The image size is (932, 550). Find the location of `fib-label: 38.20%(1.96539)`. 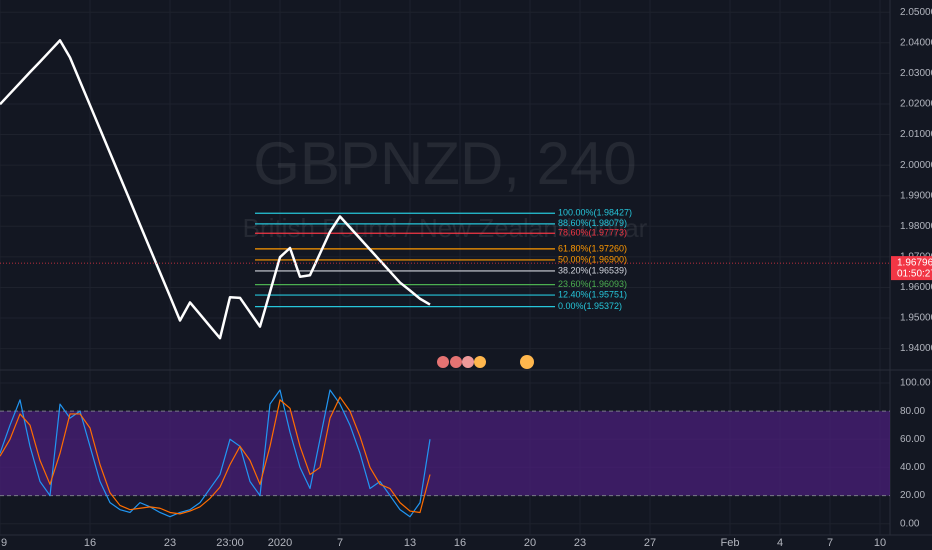

fib-label: 38.20%(1.96539) is located at coordinates (592, 270).